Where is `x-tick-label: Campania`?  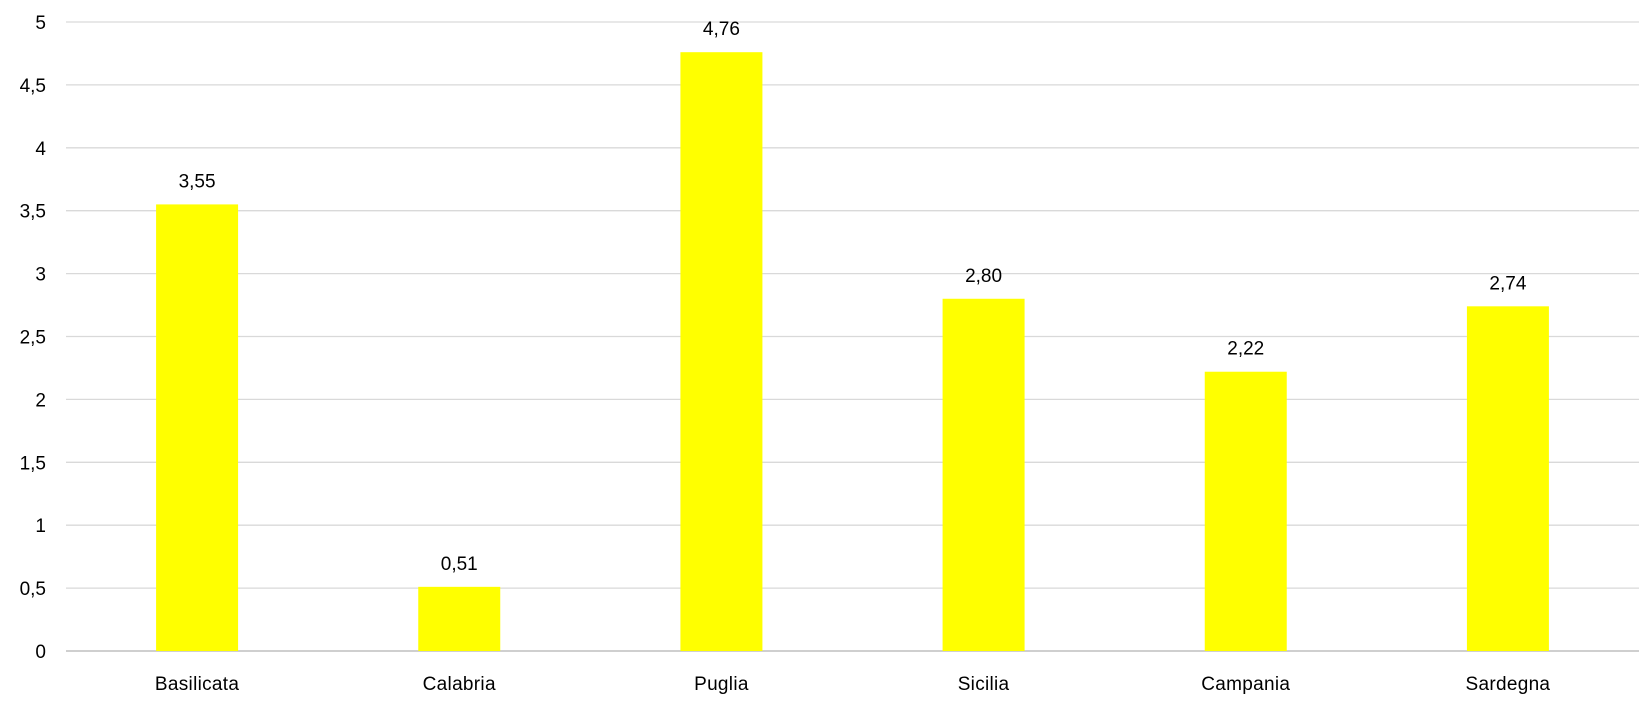
x-tick-label: Campania is located at coordinates (1245, 684).